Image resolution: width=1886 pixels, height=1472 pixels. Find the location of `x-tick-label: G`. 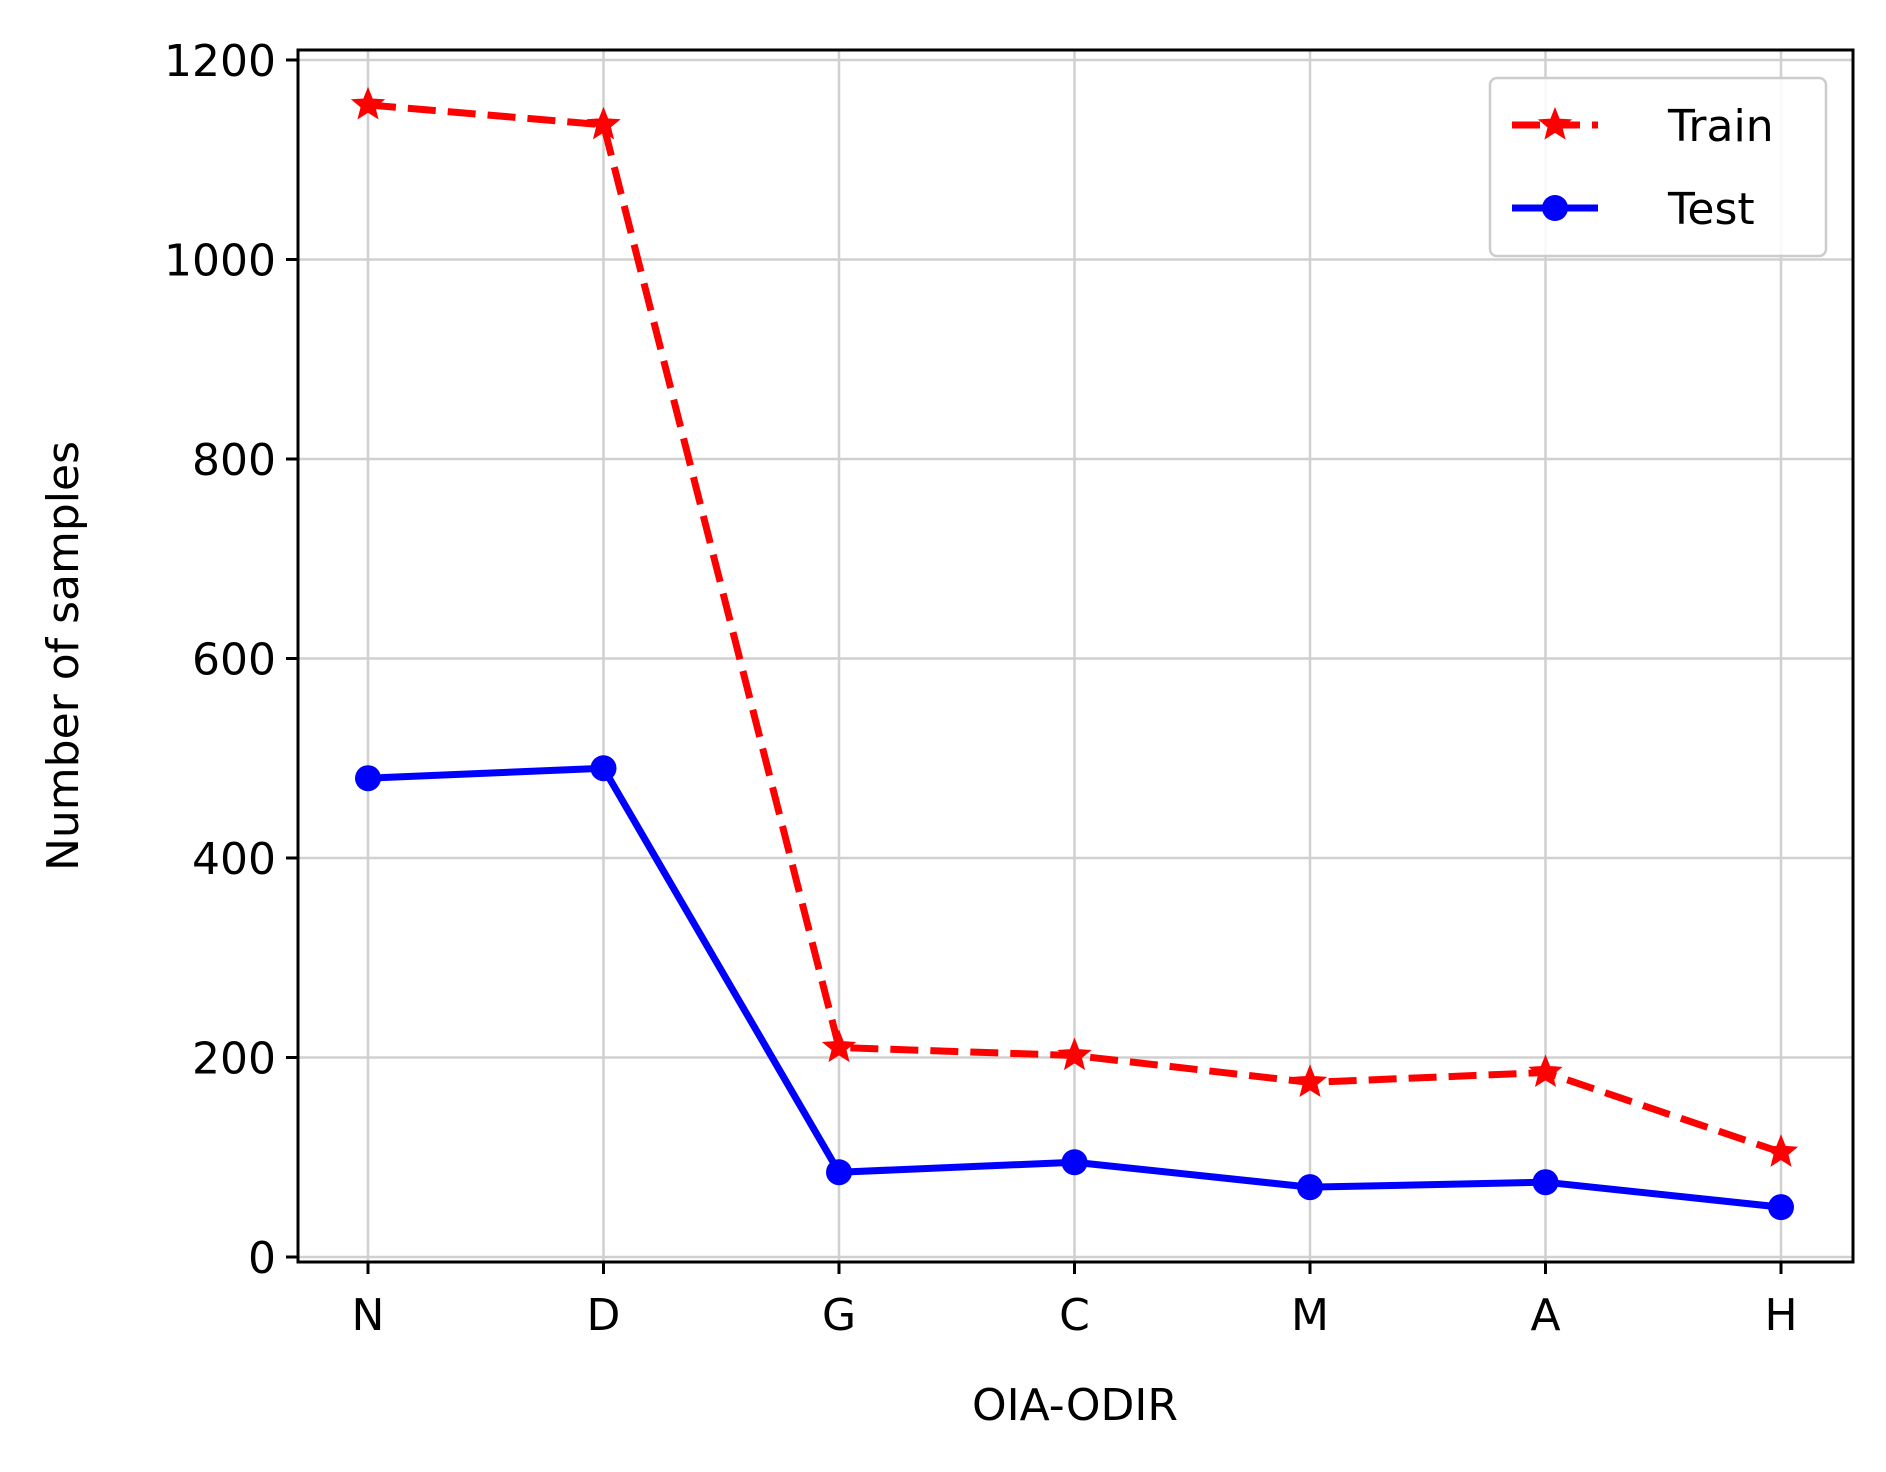

x-tick-label: G is located at coordinates (839, 1315).